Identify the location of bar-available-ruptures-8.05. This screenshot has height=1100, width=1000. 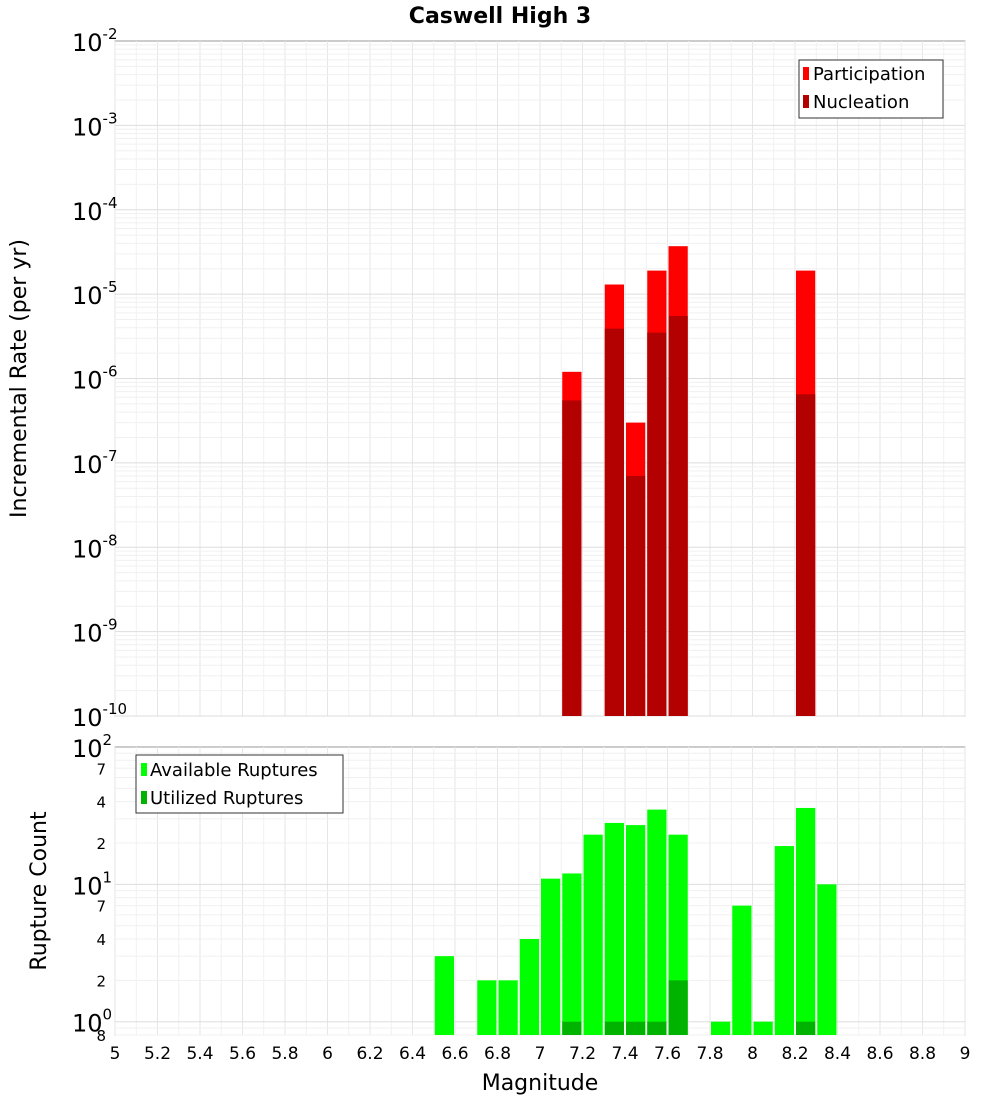
(763, 1028).